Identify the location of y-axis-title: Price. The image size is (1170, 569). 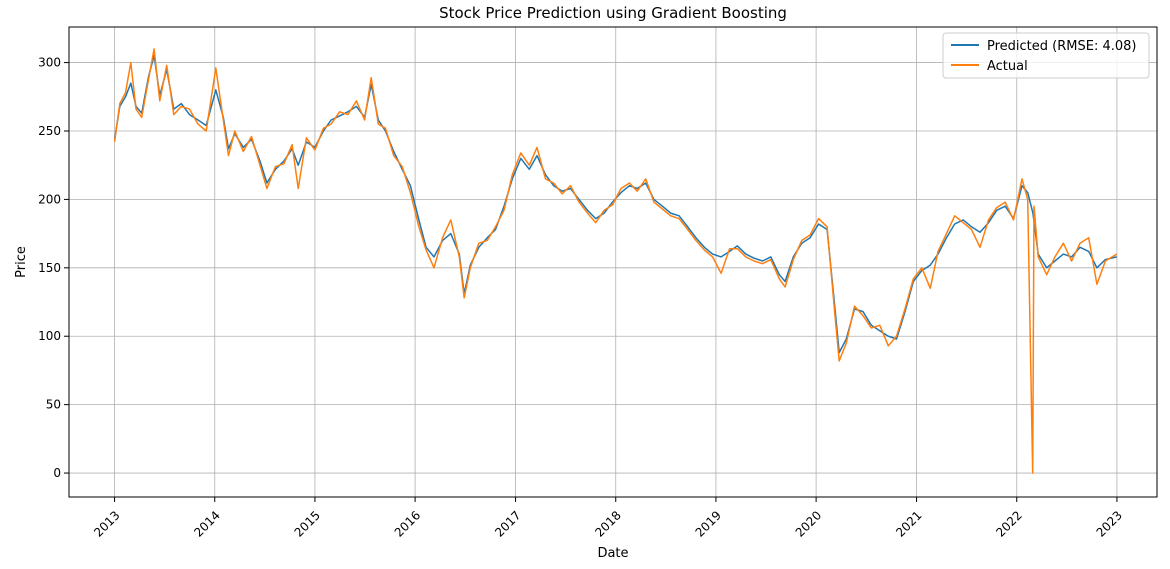
(21, 262).